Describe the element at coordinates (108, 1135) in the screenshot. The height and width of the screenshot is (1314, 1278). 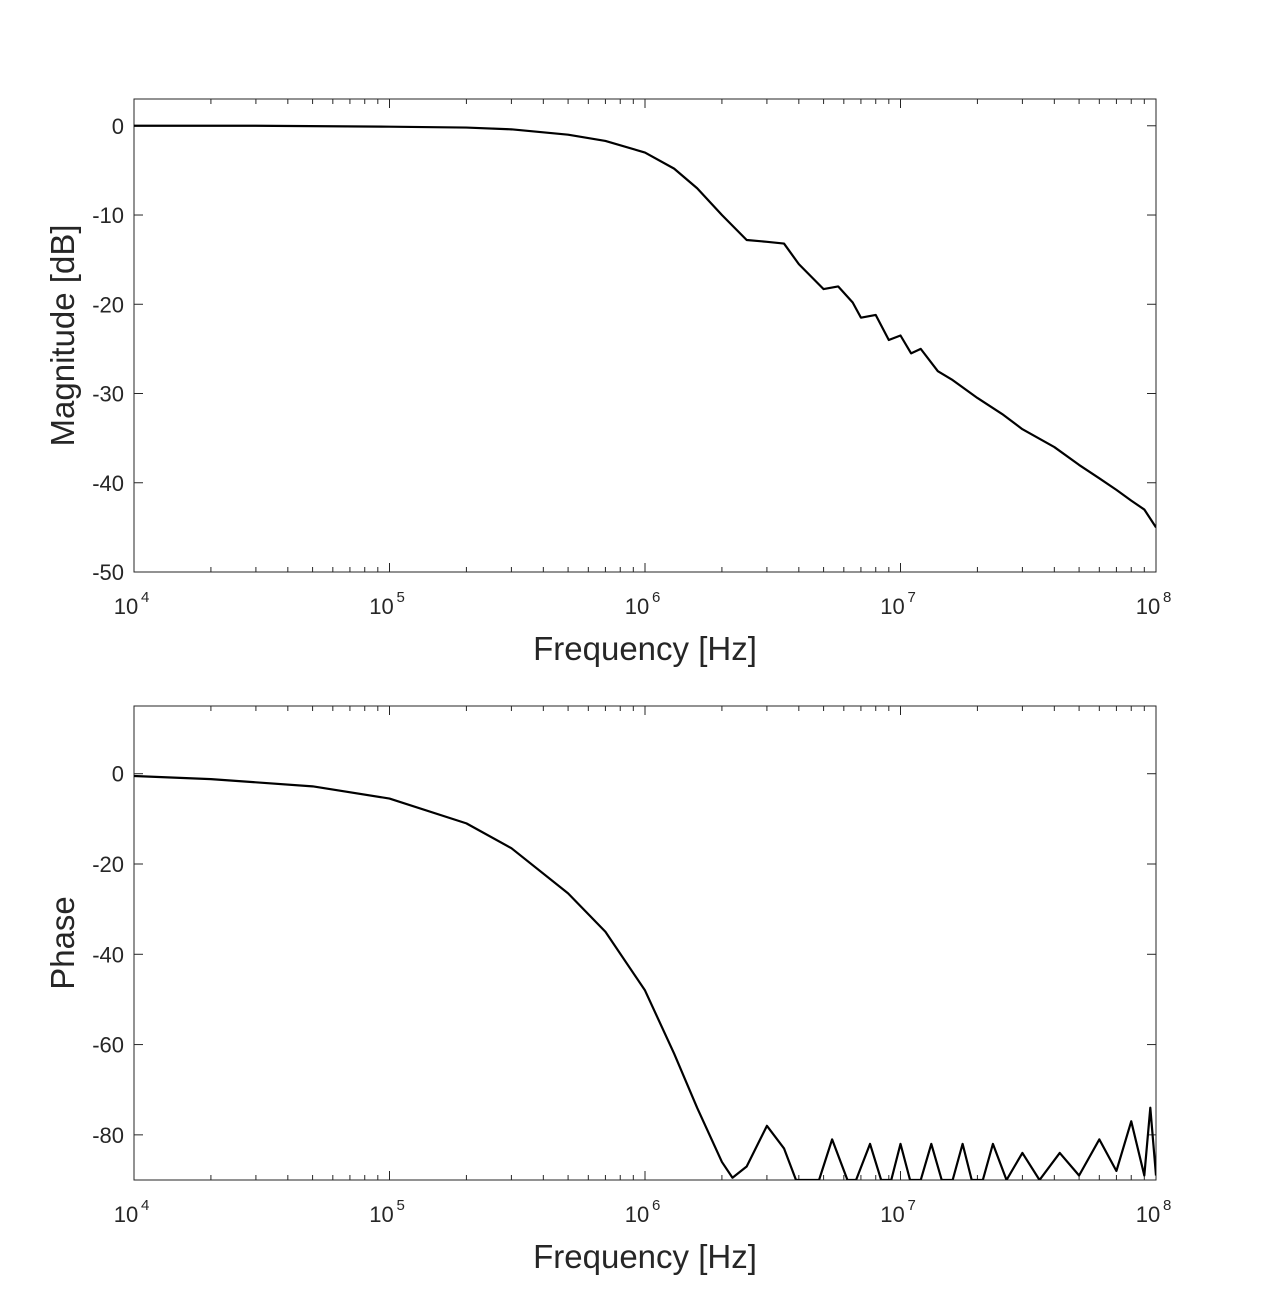
I see `phase-y-tick-label: -80` at that location.